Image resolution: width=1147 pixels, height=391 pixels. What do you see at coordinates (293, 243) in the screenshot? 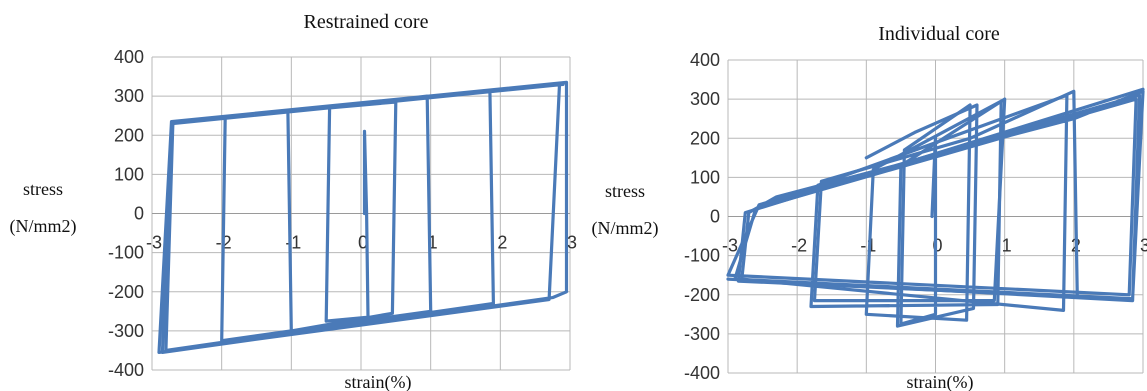
I see `x-tick-label: -1` at bounding box center [293, 243].